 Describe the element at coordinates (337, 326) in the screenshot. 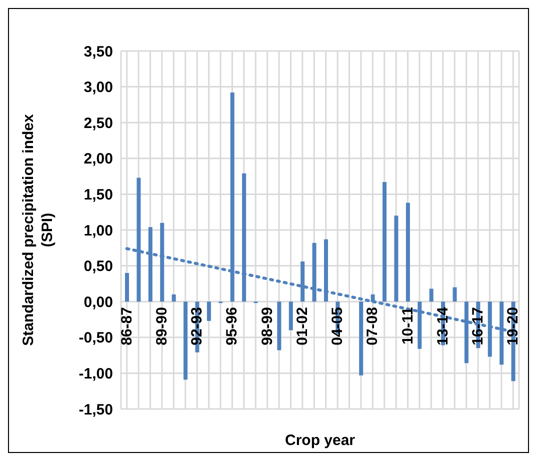

I see `x-tick-label: 04-05` at that location.